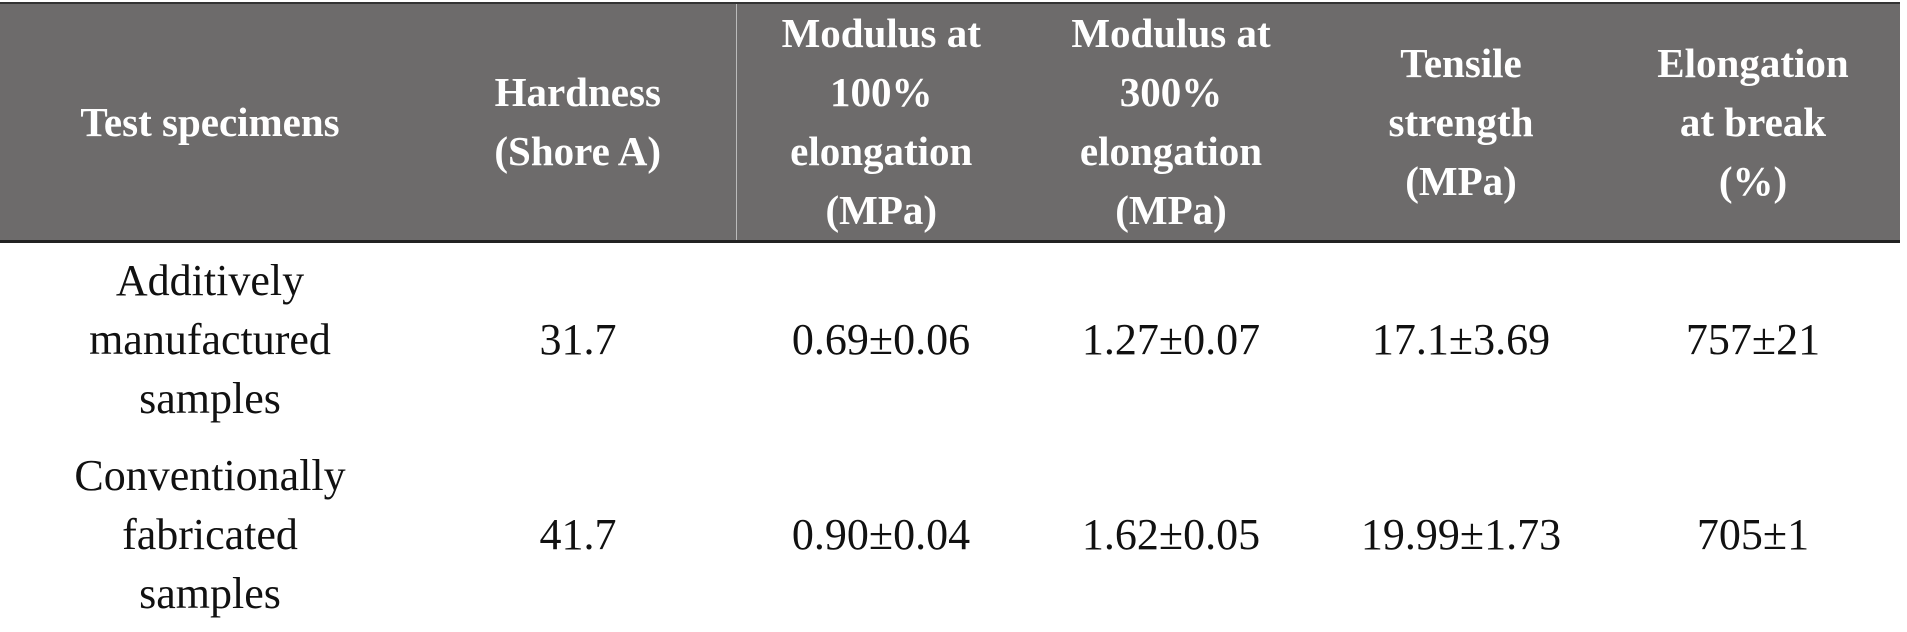 This screenshot has height=632, width=1907. I want to click on table-cell: 705±1, so click(1753, 534).